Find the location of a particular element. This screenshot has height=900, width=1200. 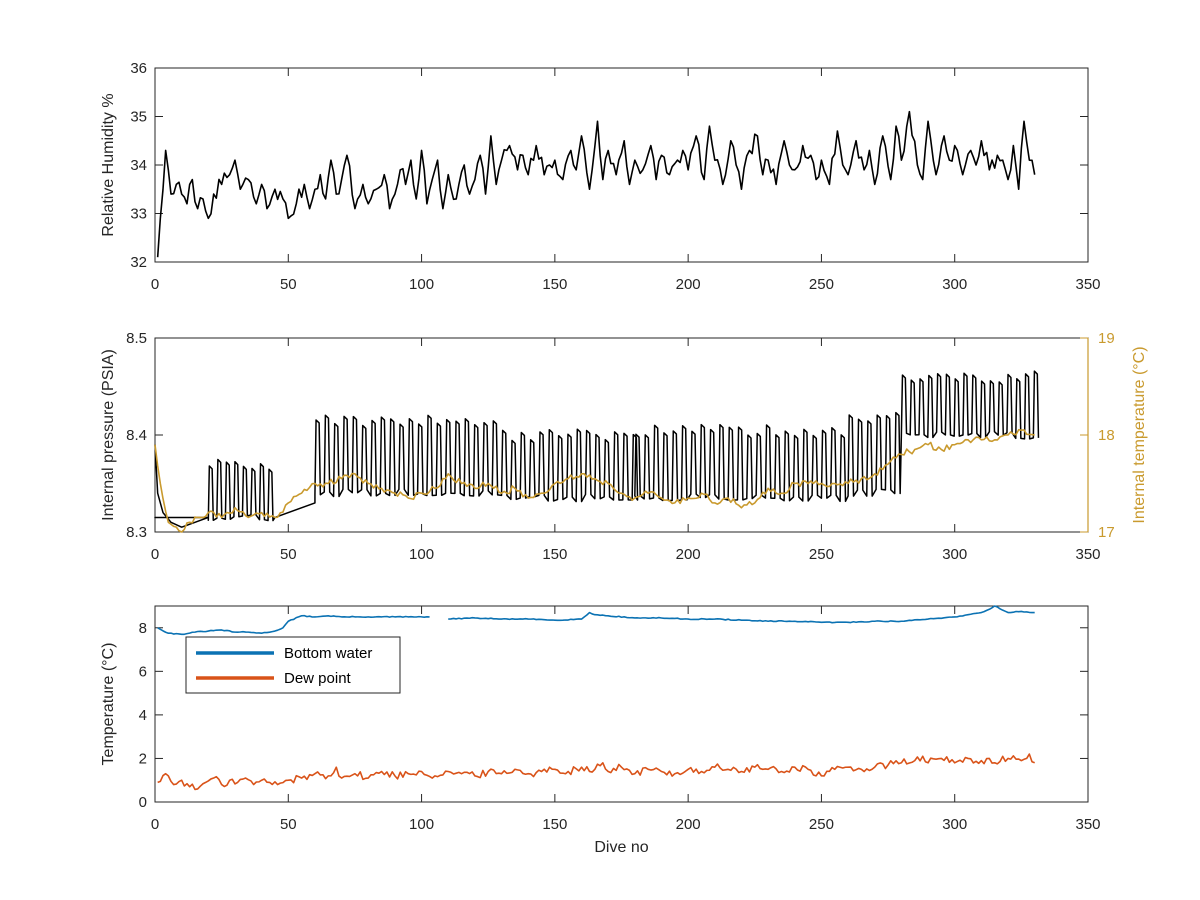

series-line-internal-temperature is located at coordinates (594, 480).